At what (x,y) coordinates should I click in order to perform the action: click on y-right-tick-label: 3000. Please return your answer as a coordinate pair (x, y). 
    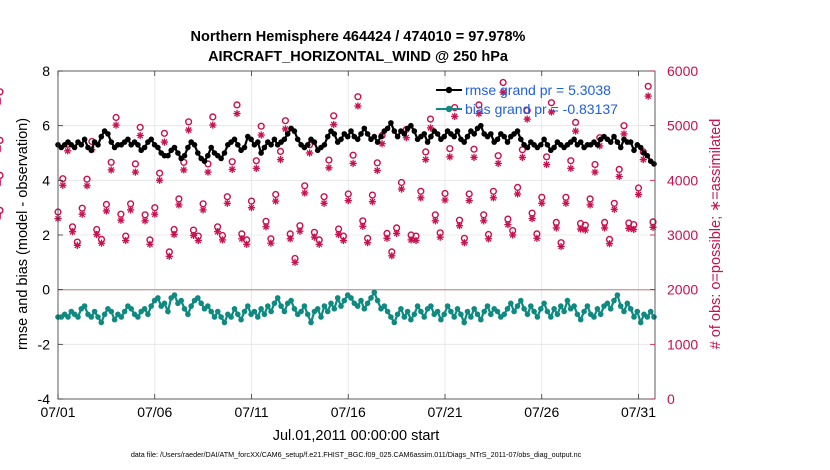
    Looking at the image, I should click on (682, 235).